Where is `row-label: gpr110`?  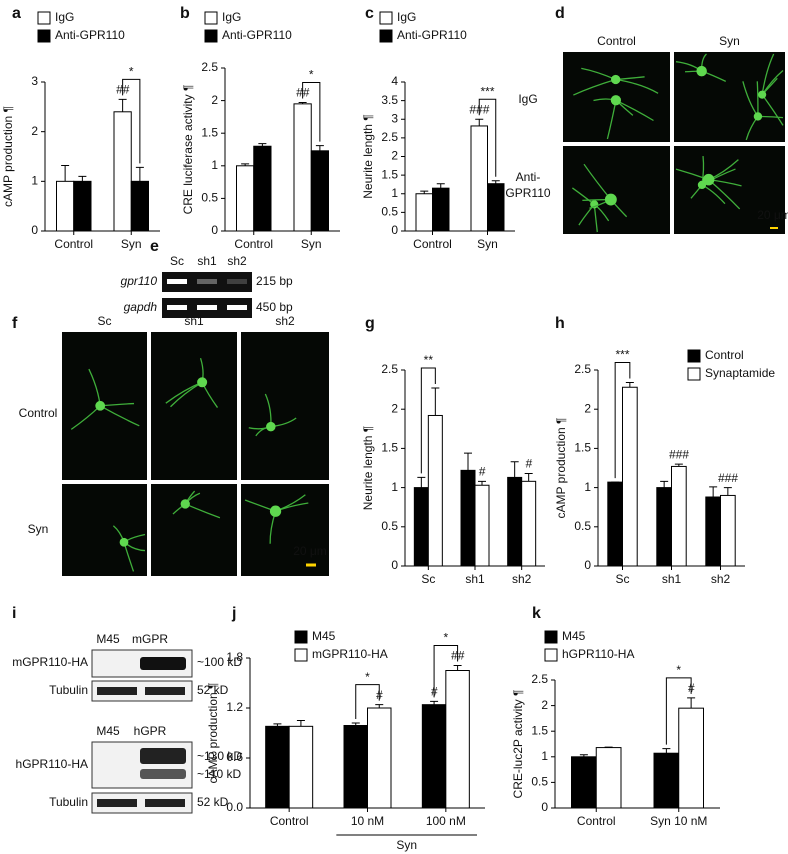
row-label: gpr110 is located at coordinates (139, 281).